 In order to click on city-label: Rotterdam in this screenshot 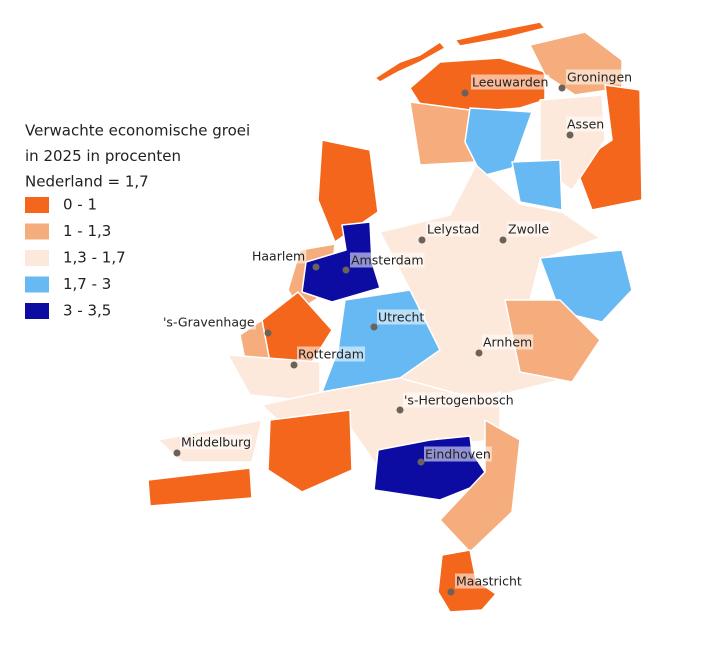, I will do `click(331, 354)`.